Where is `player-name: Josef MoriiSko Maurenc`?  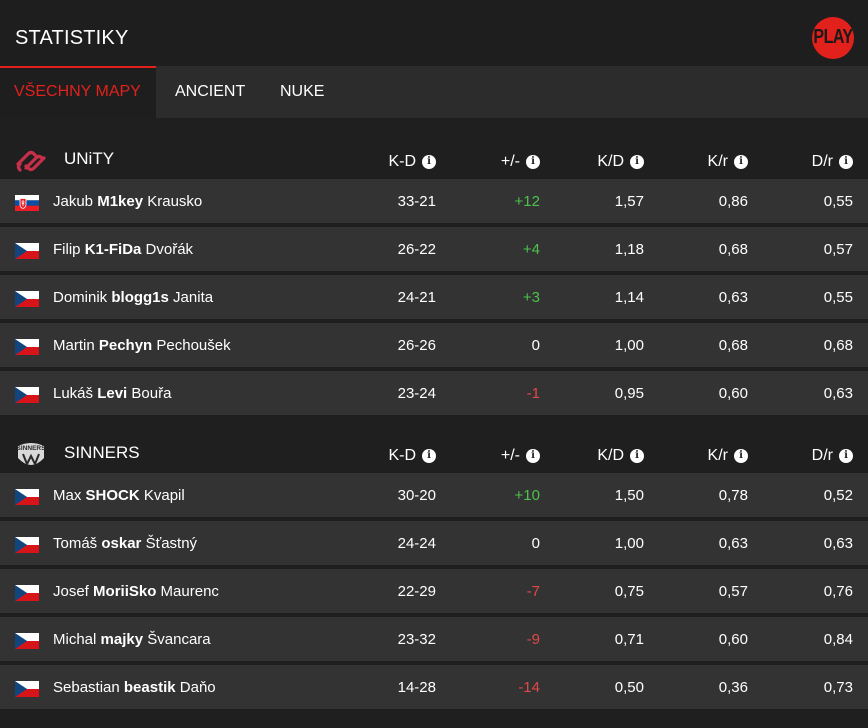 player-name: Josef MoriiSko Maurenc is located at coordinates (136, 591).